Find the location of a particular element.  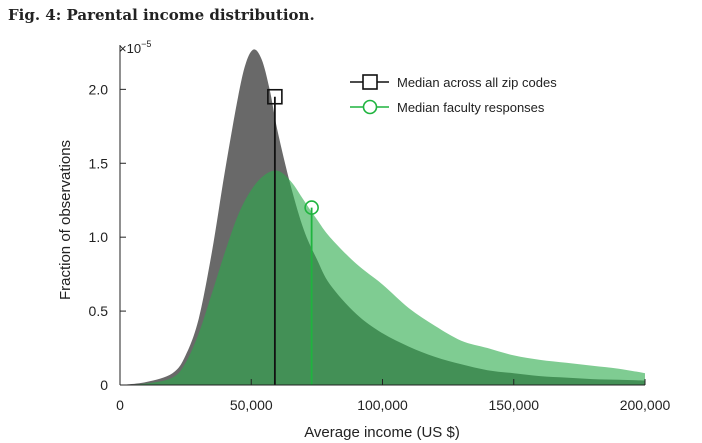

x-tick-label: 50,000 is located at coordinates (251, 405).